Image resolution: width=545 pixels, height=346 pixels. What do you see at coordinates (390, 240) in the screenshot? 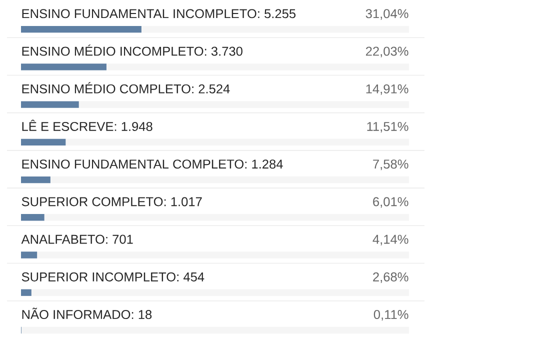
I see `data-label: 4,14%` at bounding box center [390, 240].